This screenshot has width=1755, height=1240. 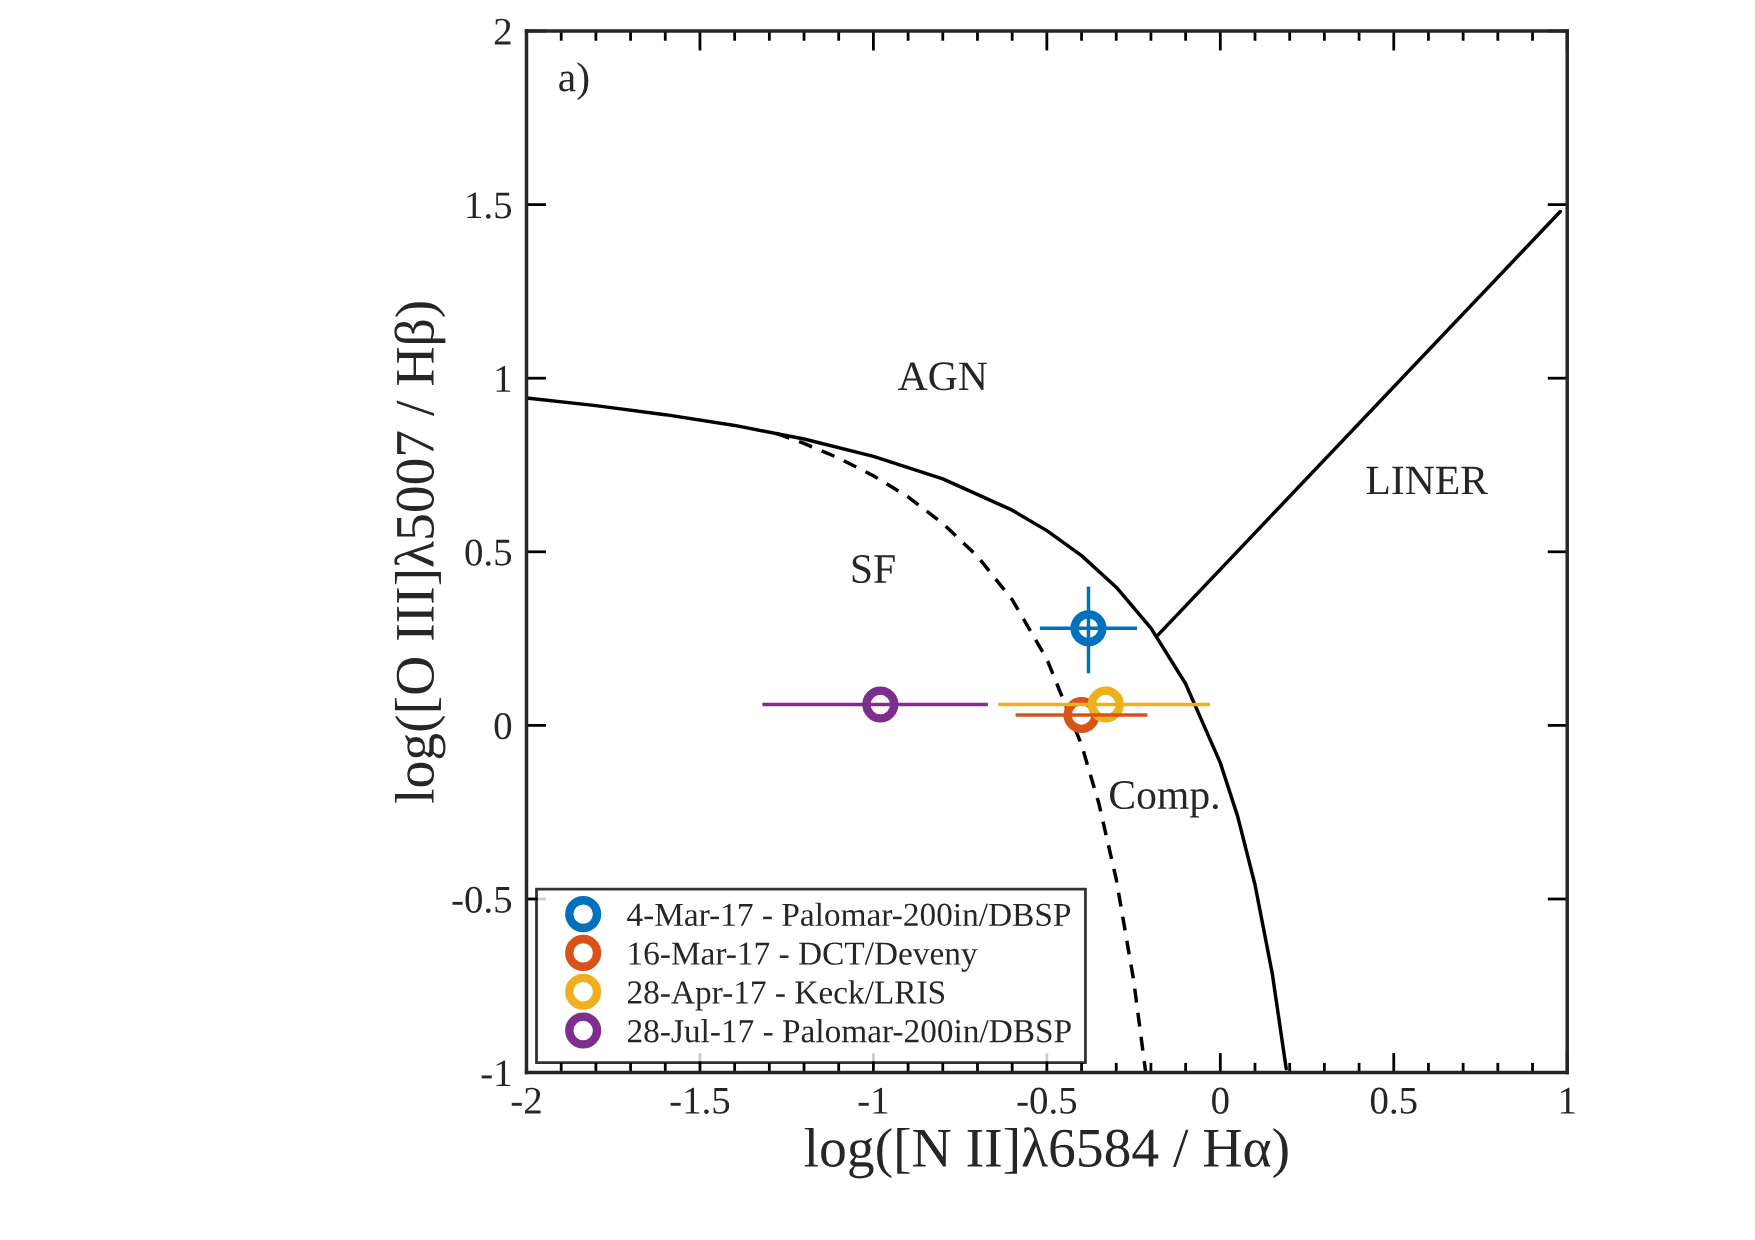 What do you see at coordinates (1047, 1101) in the screenshot?
I see `x-tick-label: -0.5` at bounding box center [1047, 1101].